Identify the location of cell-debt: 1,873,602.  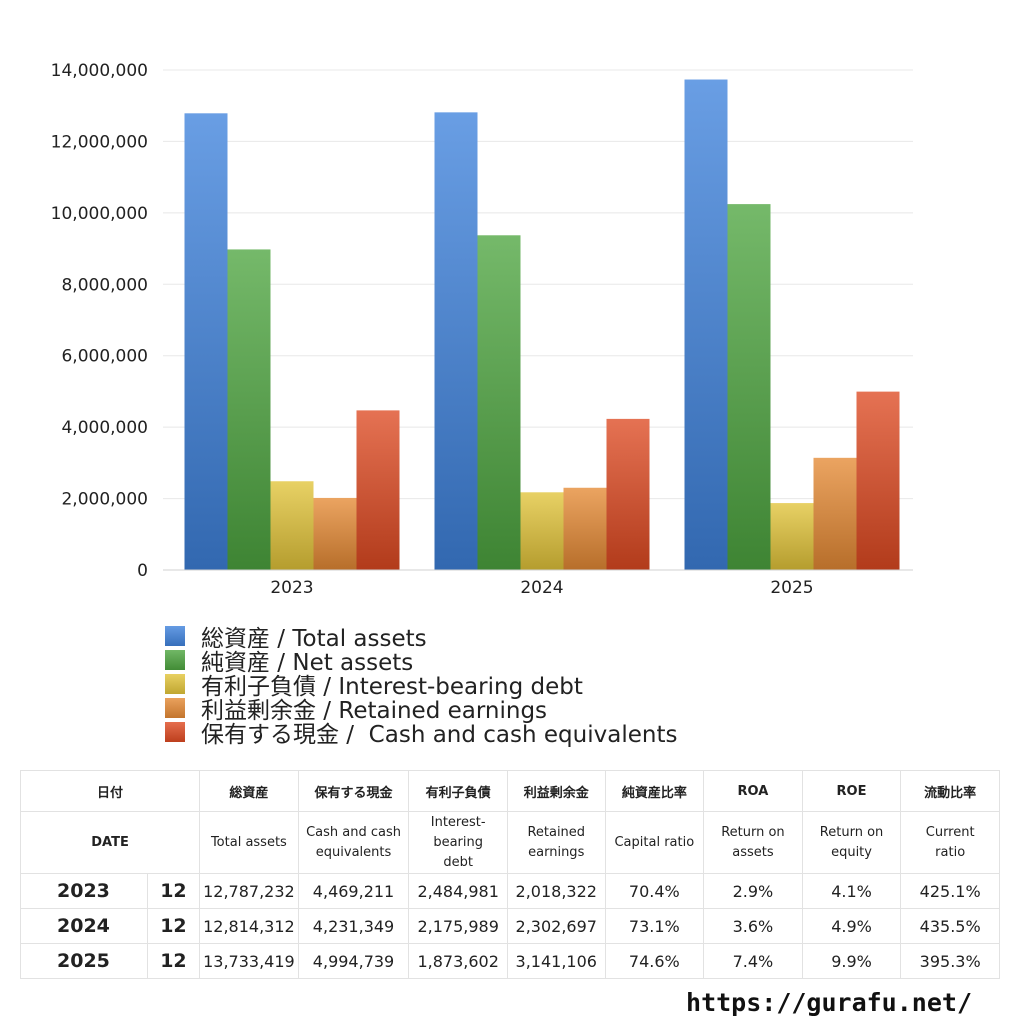
(458, 961).